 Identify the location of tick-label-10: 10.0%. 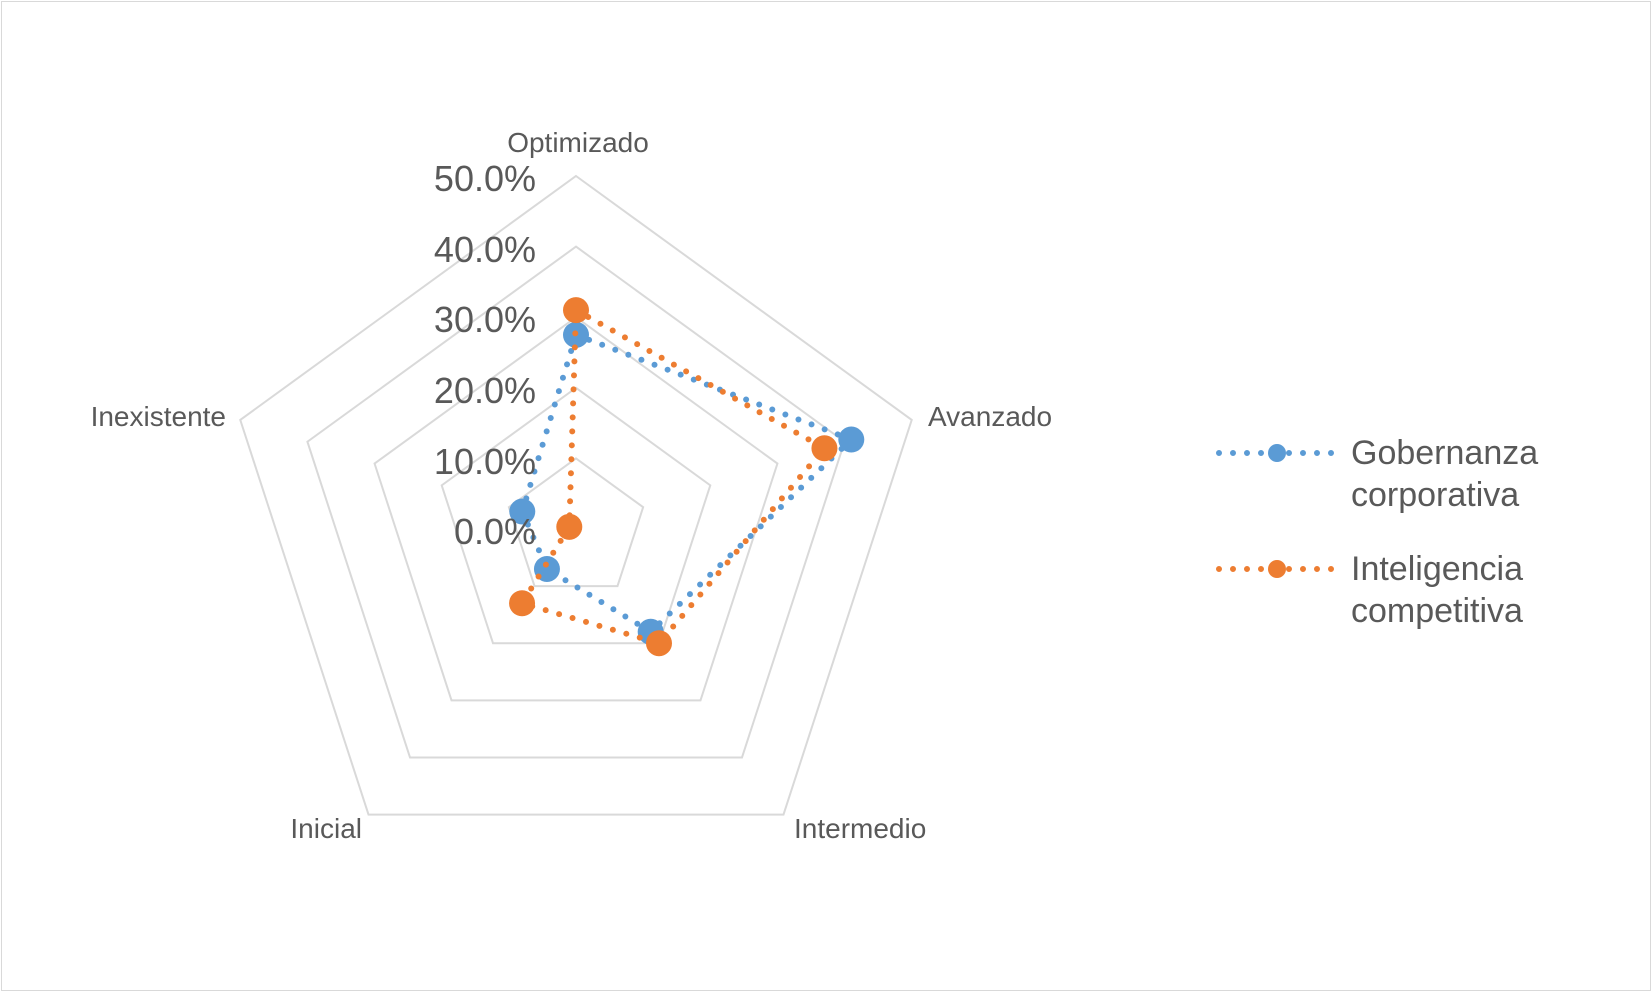
(485, 461).